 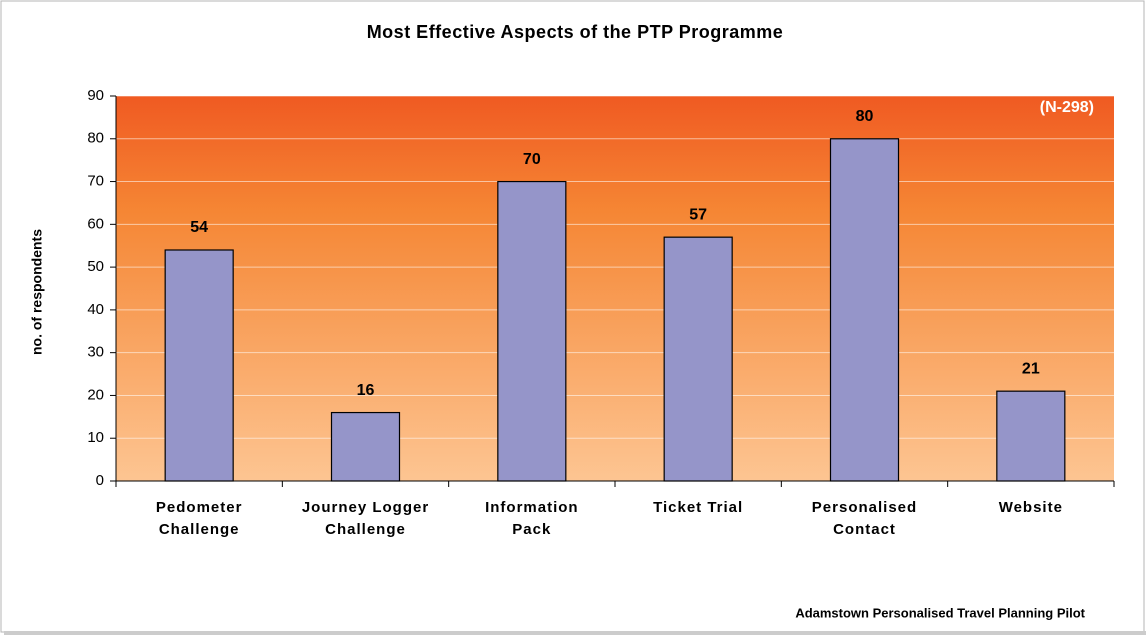 I want to click on y-tick-label: 70, so click(x=95, y=181).